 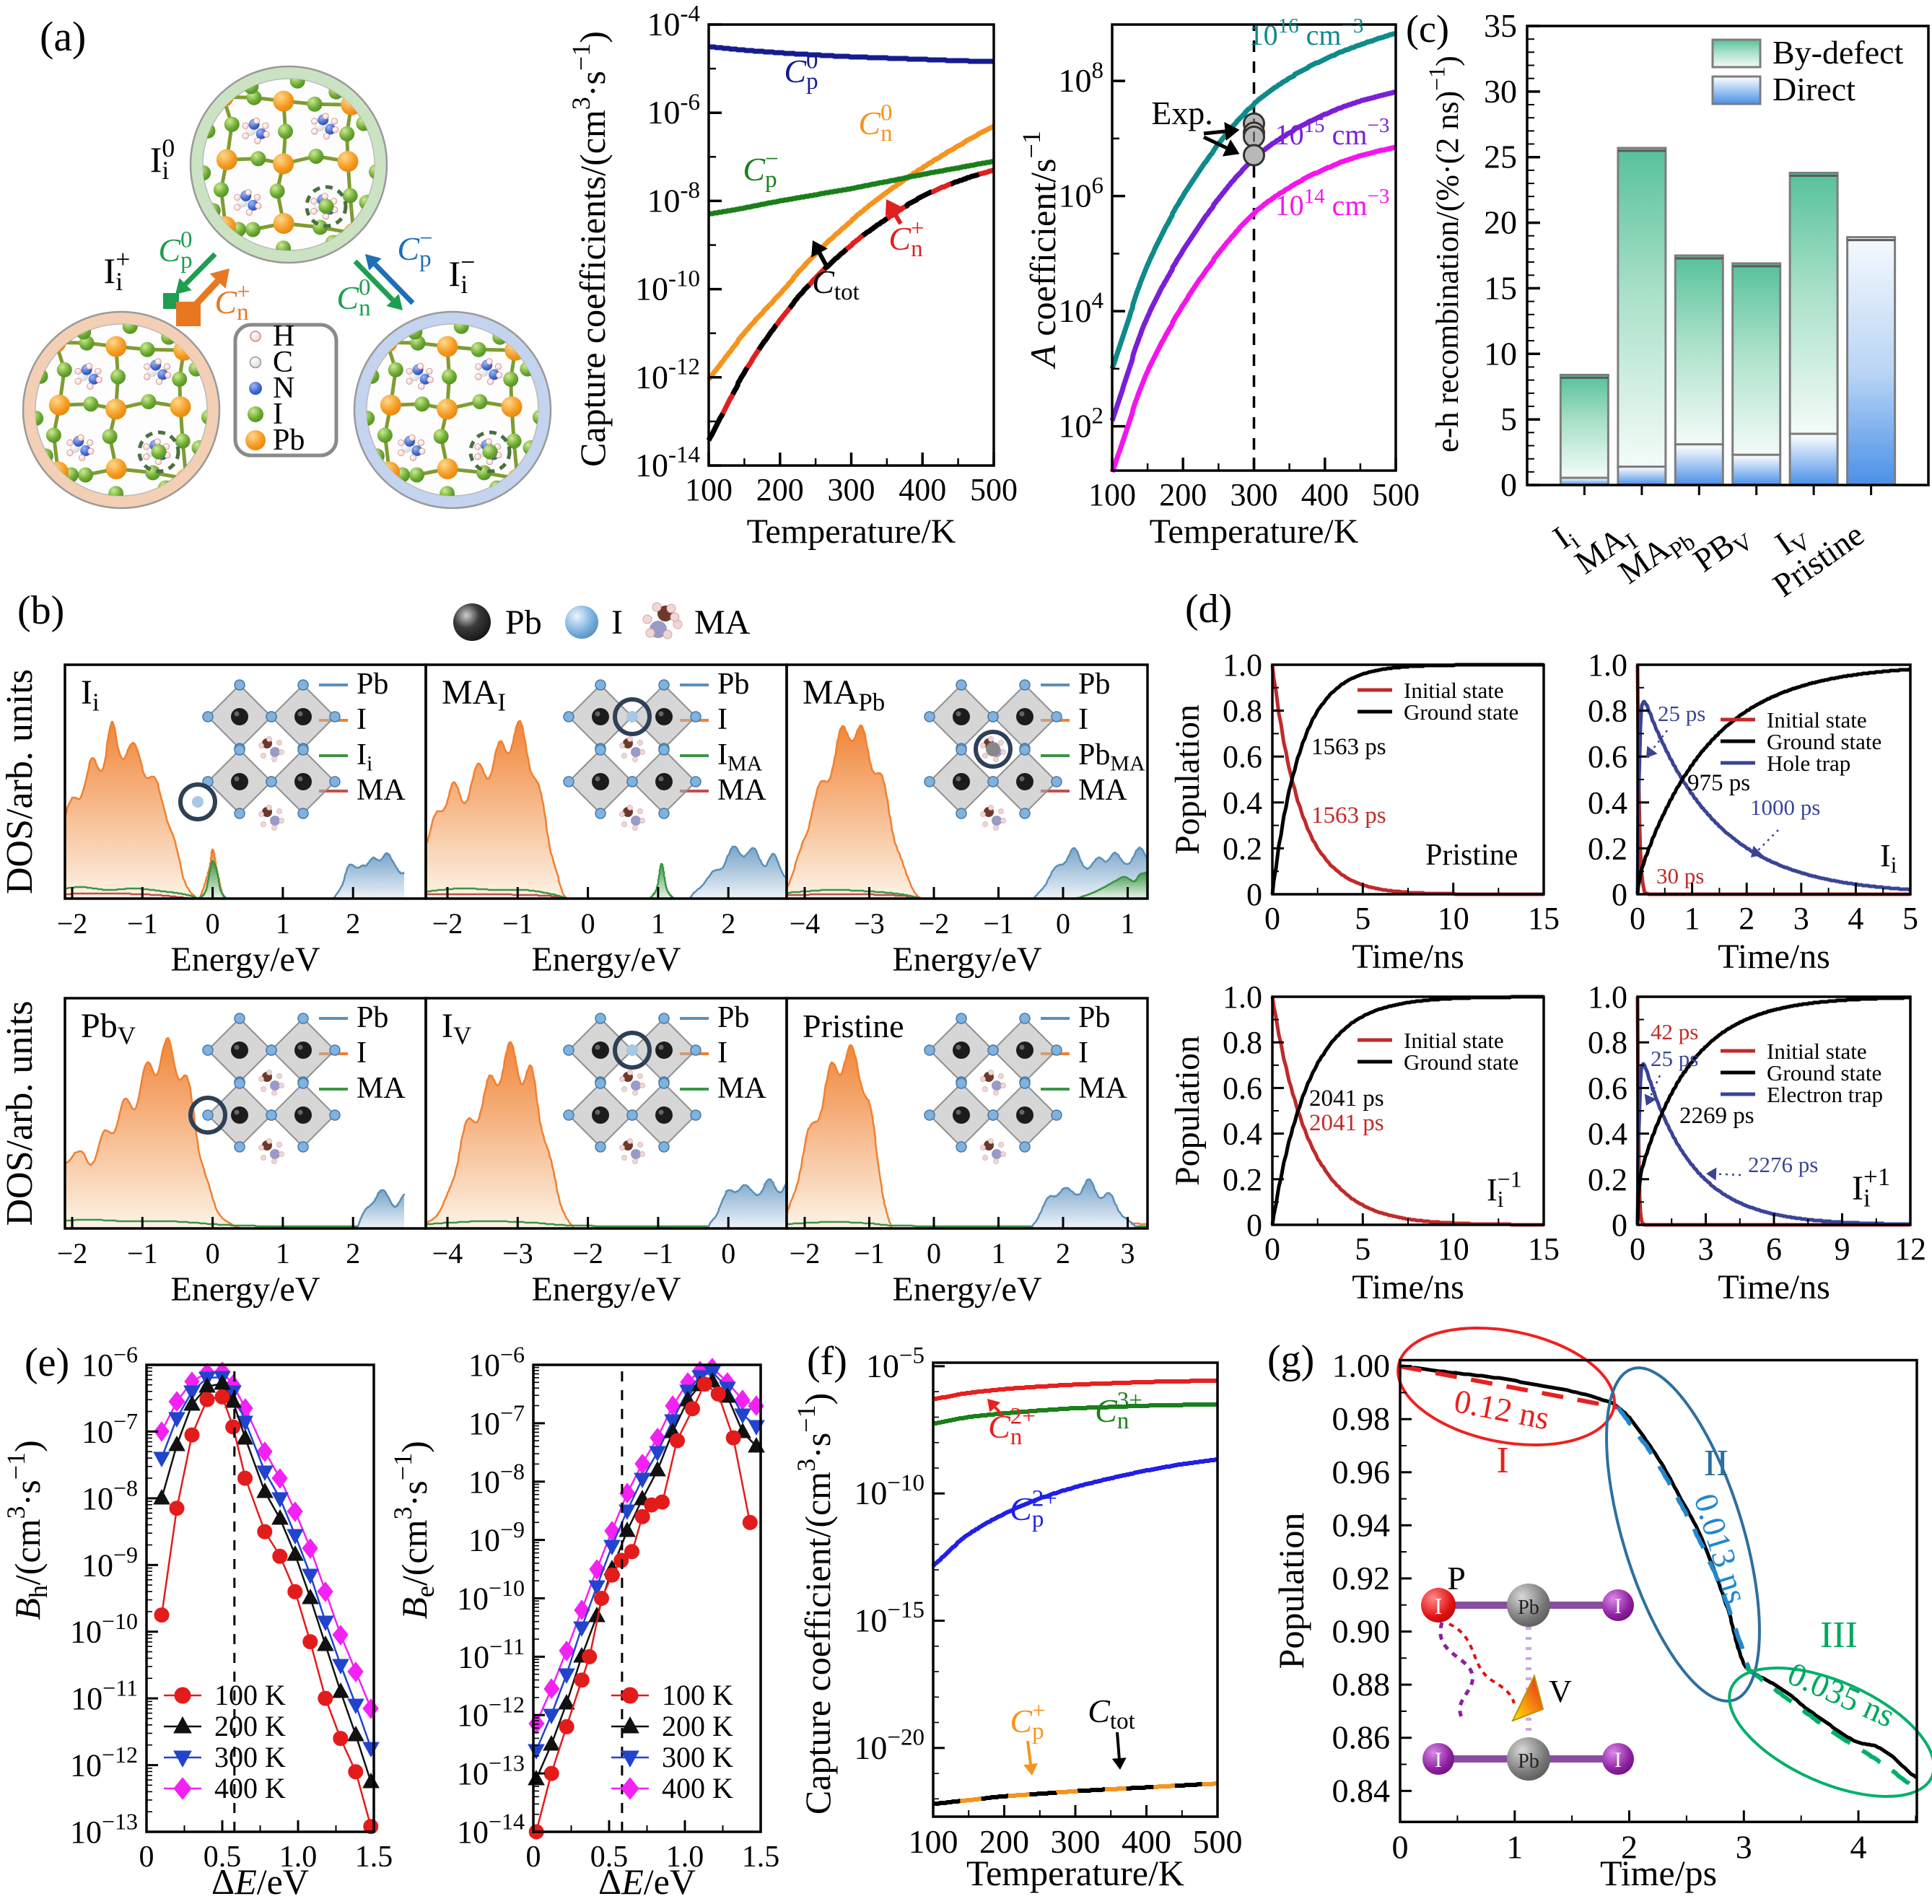 What do you see at coordinates (1427, 29) in the screenshot?
I see `svg-text: (c)` at bounding box center [1427, 29].